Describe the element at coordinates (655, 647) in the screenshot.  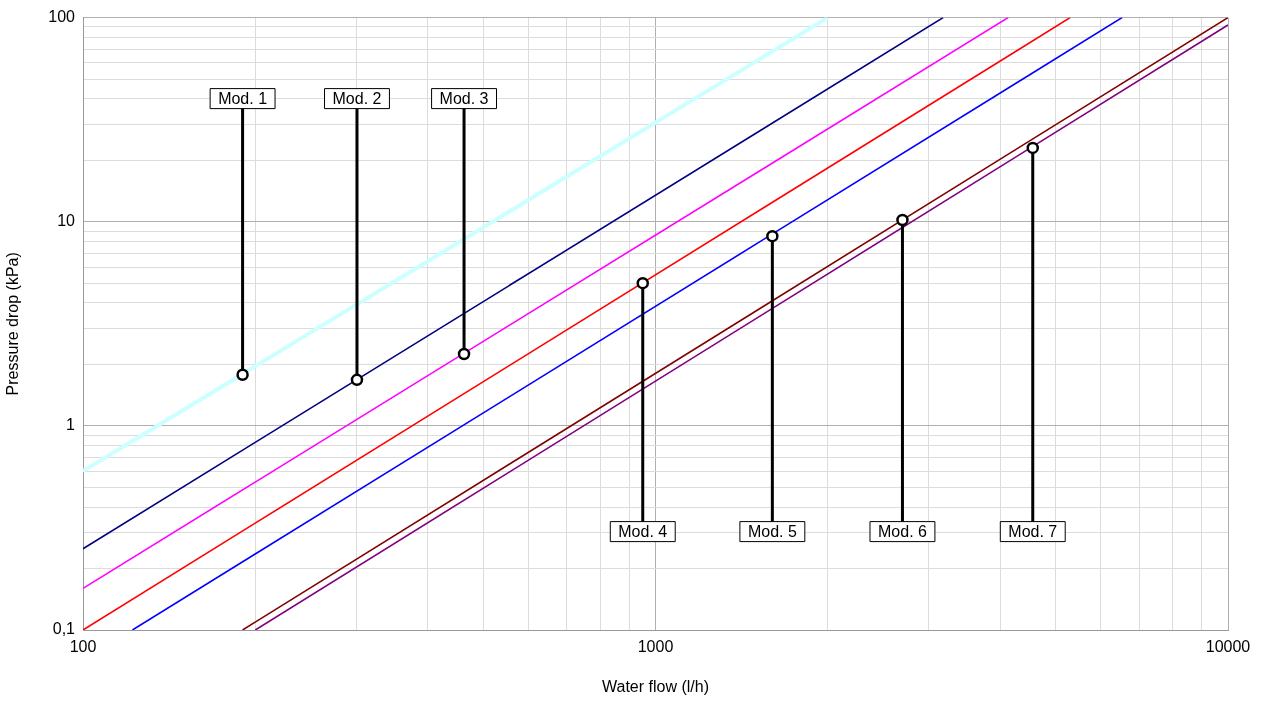
I see `x-tick-label: 1000` at that location.